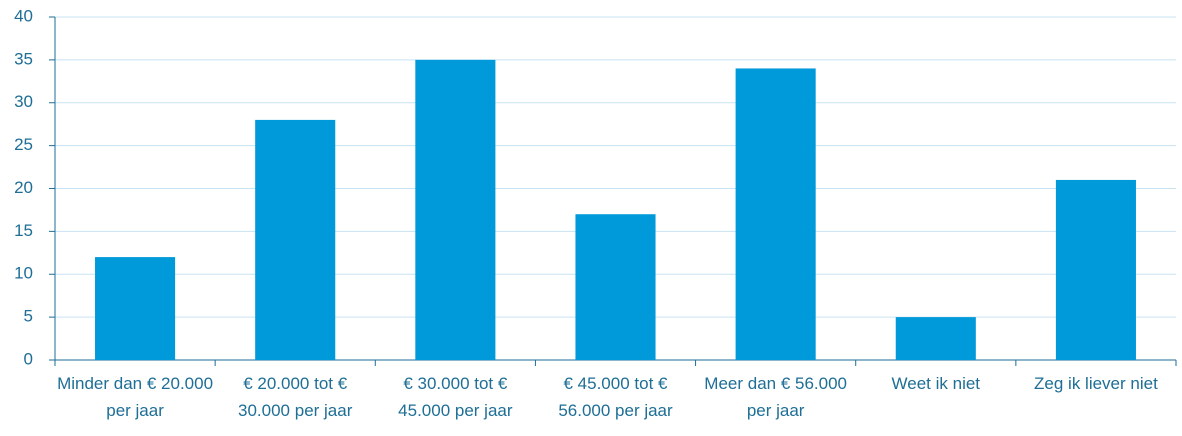  Describe the element at coordinates (936, 383) in the screenshot. I see `x-tick-label: Weet ik niet` at that location.